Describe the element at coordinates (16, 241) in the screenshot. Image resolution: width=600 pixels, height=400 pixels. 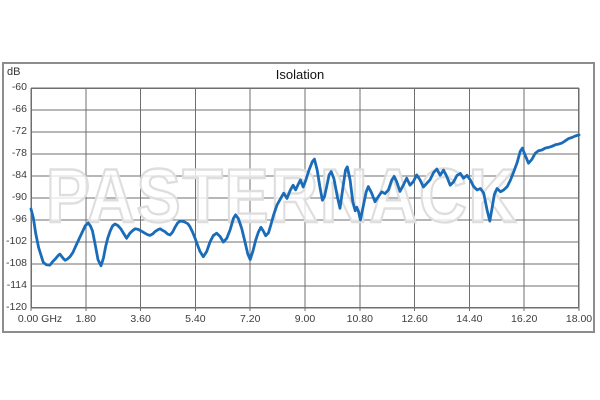
I see `y-tick-label: -102` at that location.